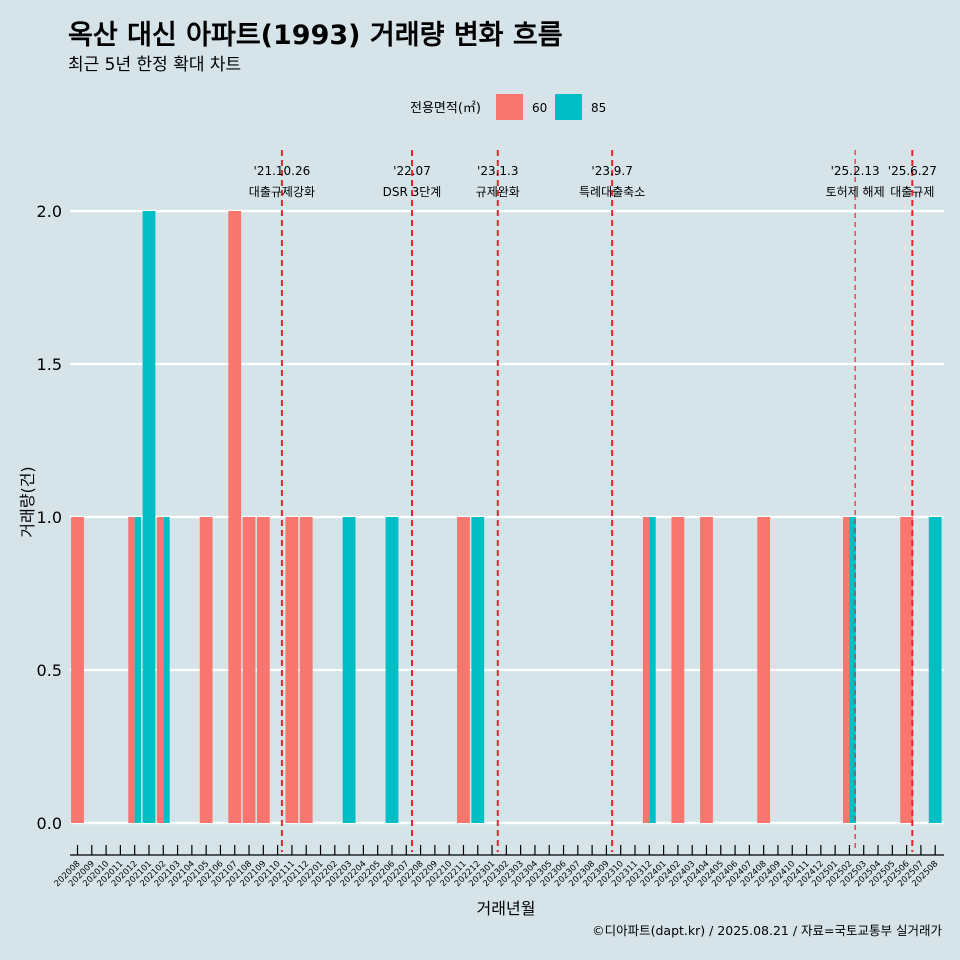  What do you see at coordinates (49, 211) in the screenshot?
I see `y-tick-label: 2.0` at bounding box center [49, 211].